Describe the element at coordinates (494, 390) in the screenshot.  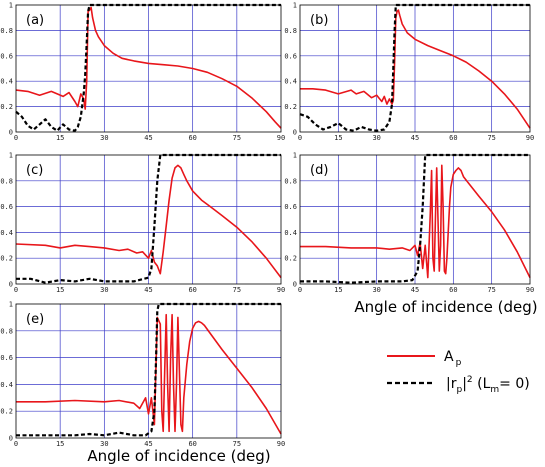
I see `legend-rp-cond-sub: m` at that location.